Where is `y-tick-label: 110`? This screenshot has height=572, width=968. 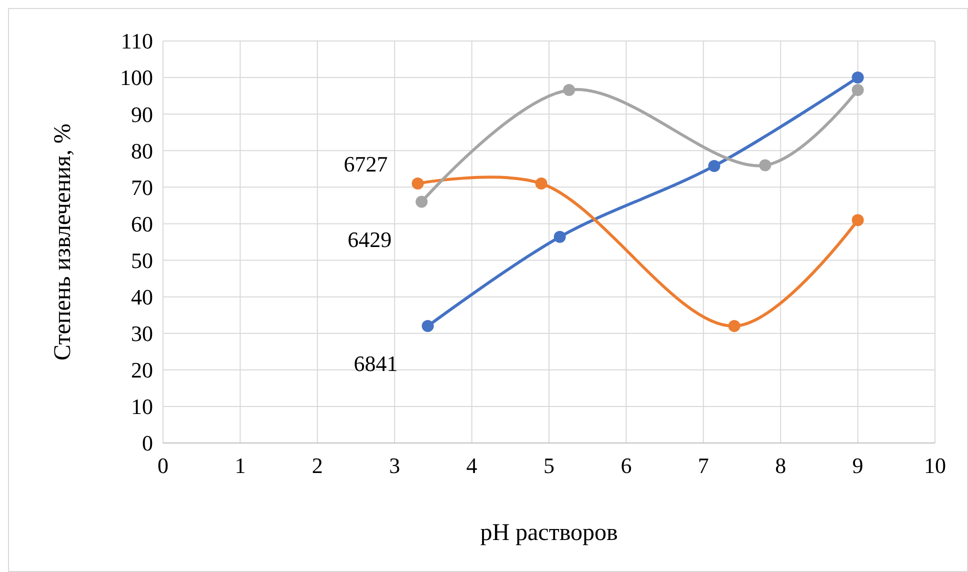 y-tick-label: 110 is located at coordinates (136, 41).